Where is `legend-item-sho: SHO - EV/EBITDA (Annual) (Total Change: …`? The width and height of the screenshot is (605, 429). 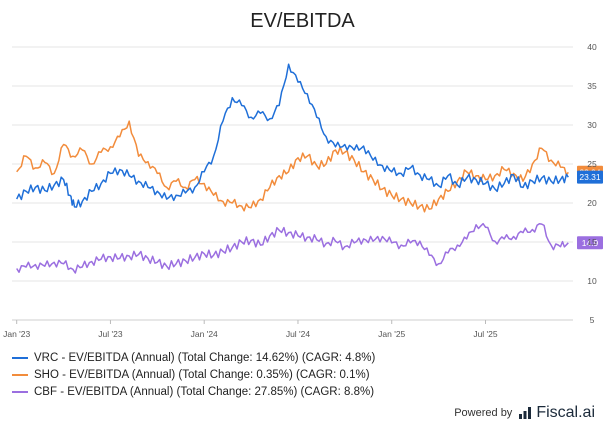 legend-item-sho: SHO - EV/EBITDA (Annual) (Total Change: … is located at coordinates (193, 374).